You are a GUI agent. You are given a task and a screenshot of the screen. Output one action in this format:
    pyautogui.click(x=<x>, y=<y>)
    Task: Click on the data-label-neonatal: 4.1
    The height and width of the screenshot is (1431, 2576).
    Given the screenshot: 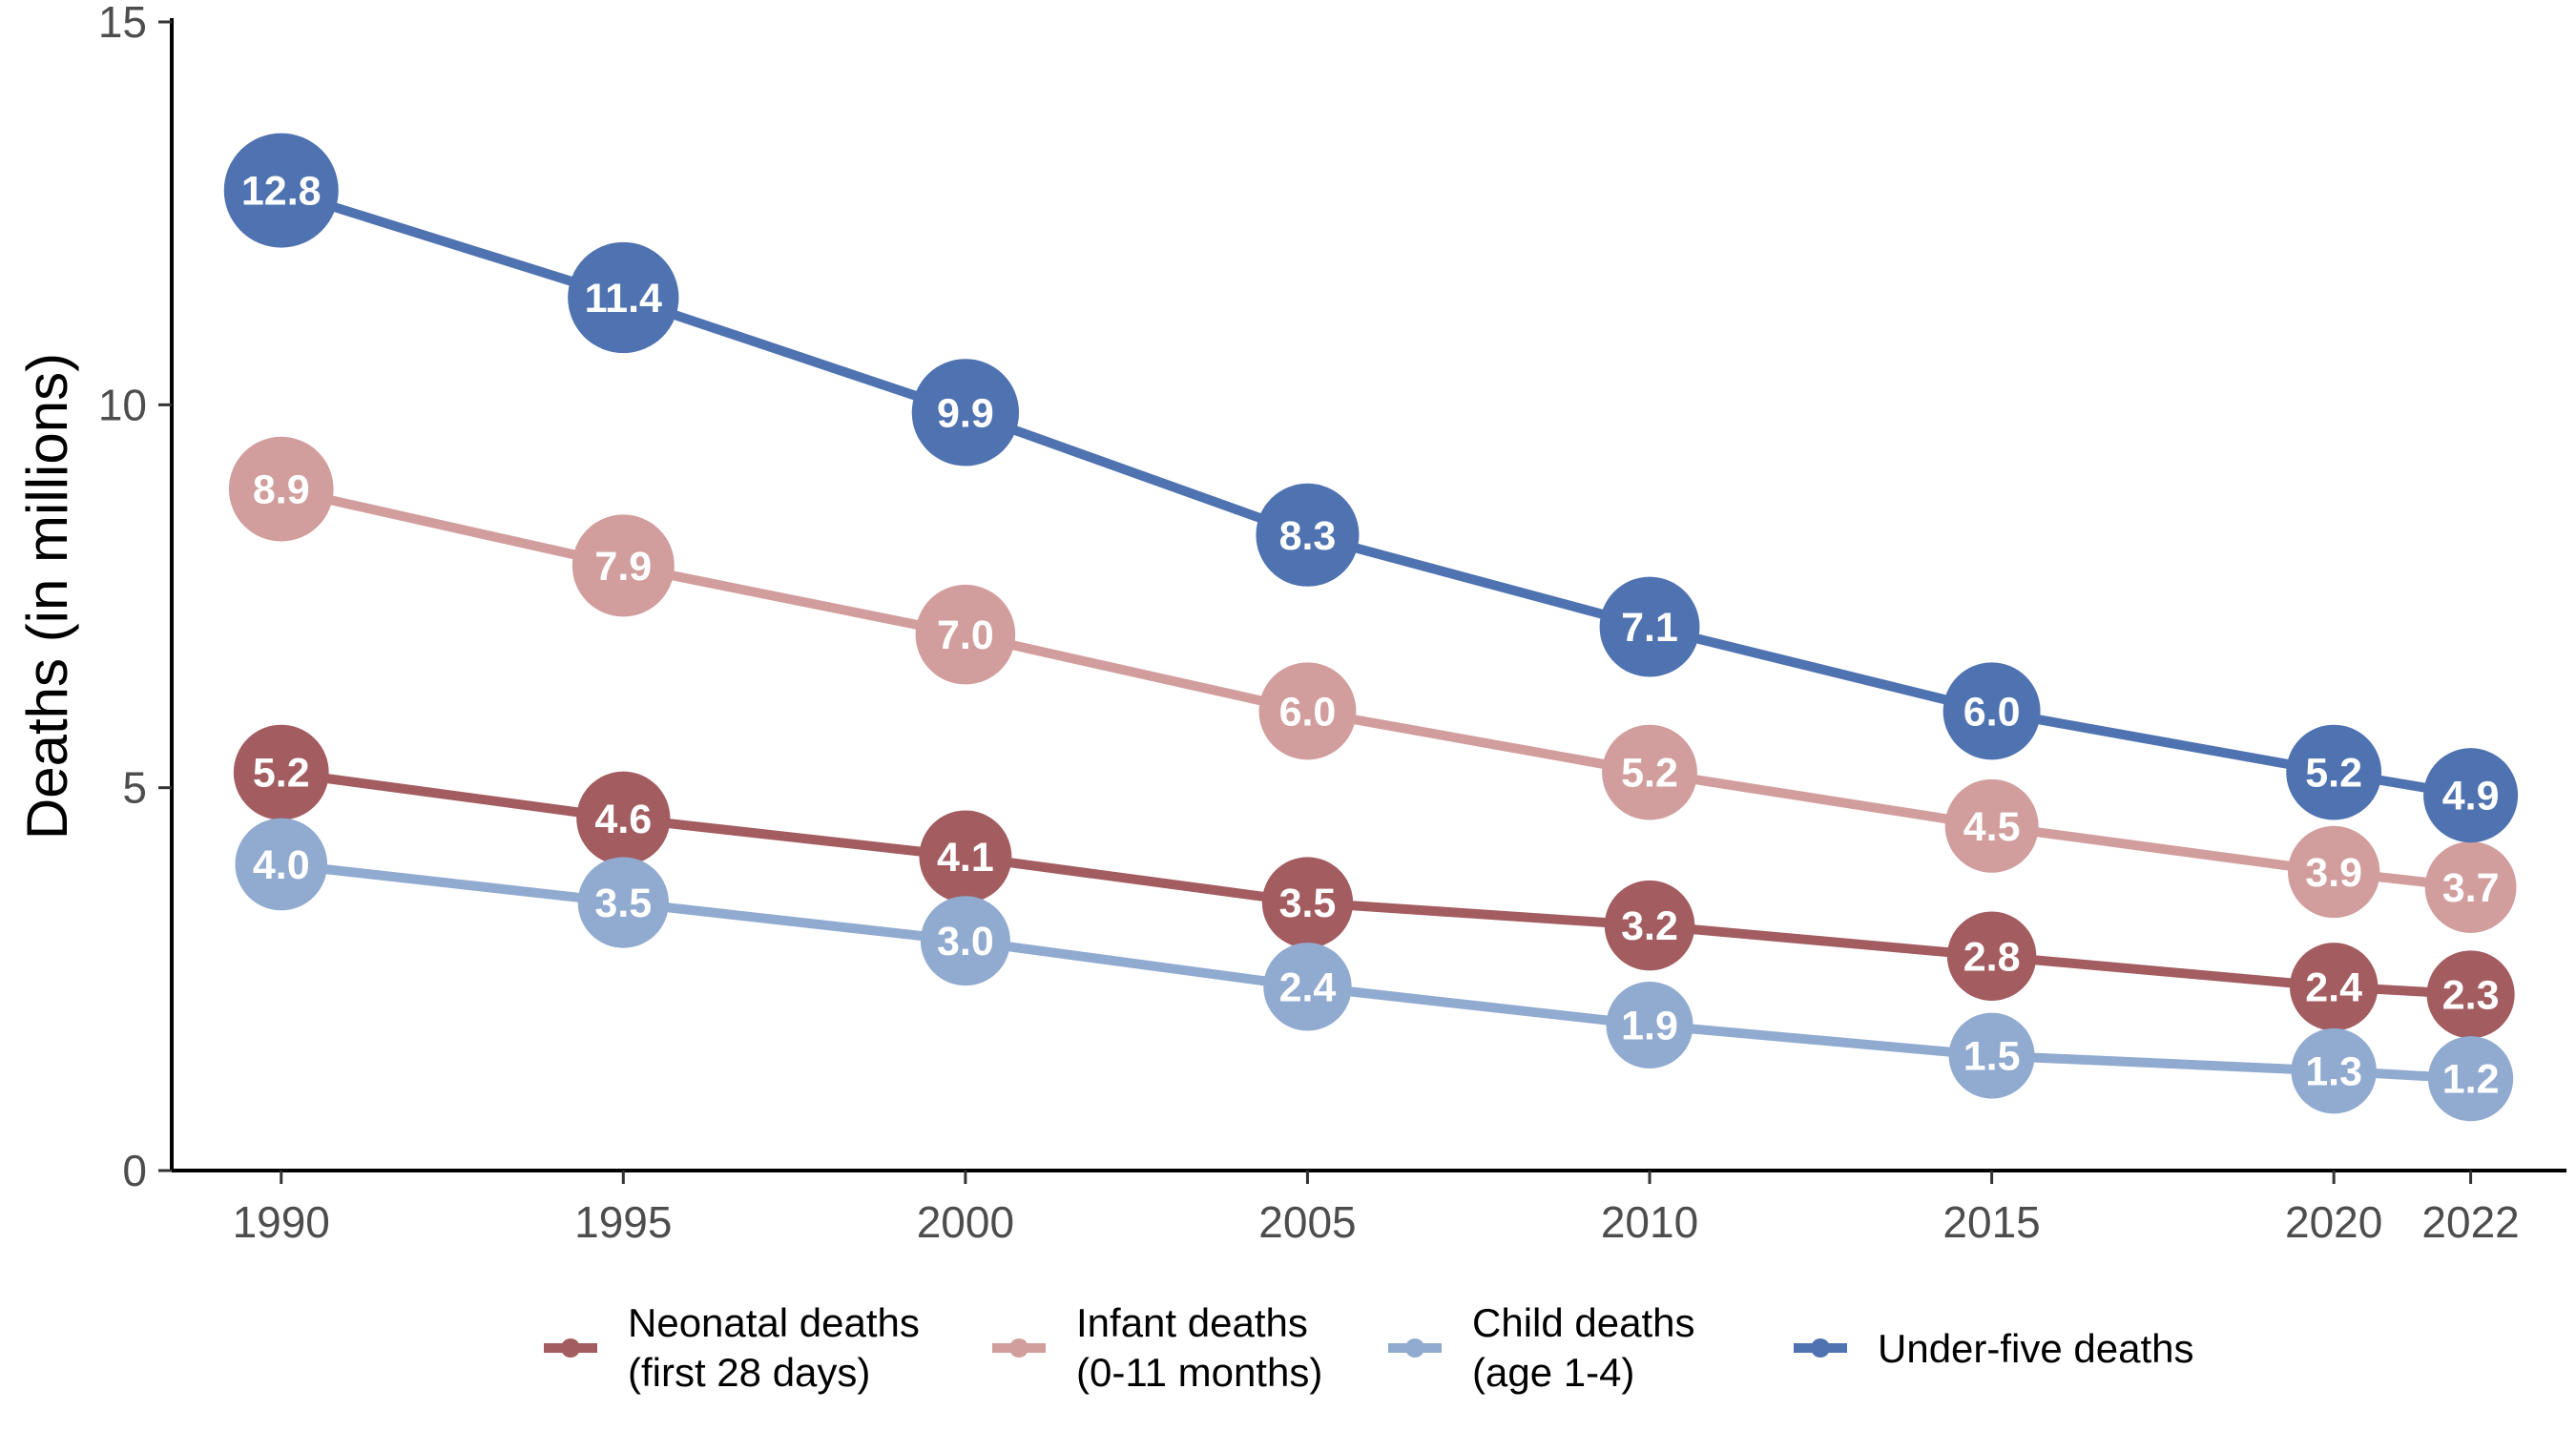 What is the action you would take?
    pyautogui.click(x=965, y=858)
    